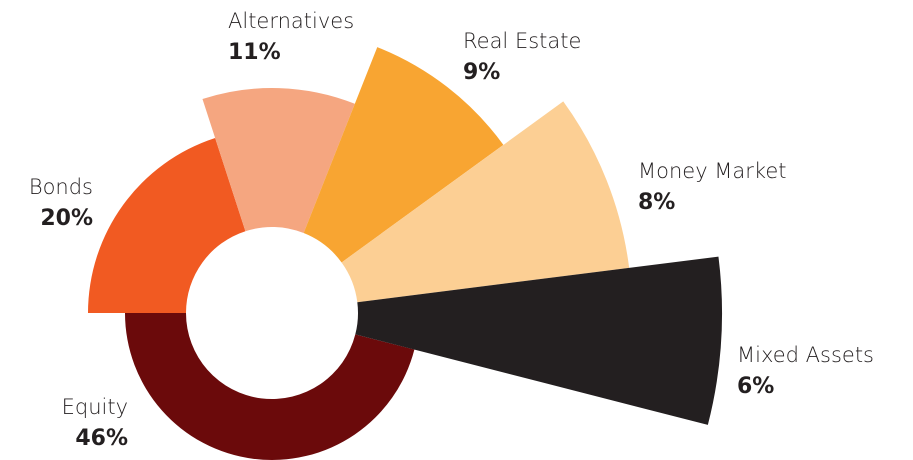 The width and height of the screenshot is (913, 460). Describe the element at coordinates (66, 218) in the screenshot. I see `slice-value: 20%` at that location.